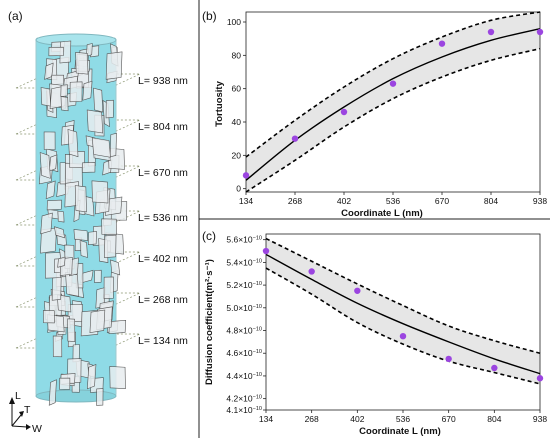 The width and height of the screenshot is (550, 438). I want to click on y-tick-label: 4.1×10⁻¹⁰, so click(244, 410).